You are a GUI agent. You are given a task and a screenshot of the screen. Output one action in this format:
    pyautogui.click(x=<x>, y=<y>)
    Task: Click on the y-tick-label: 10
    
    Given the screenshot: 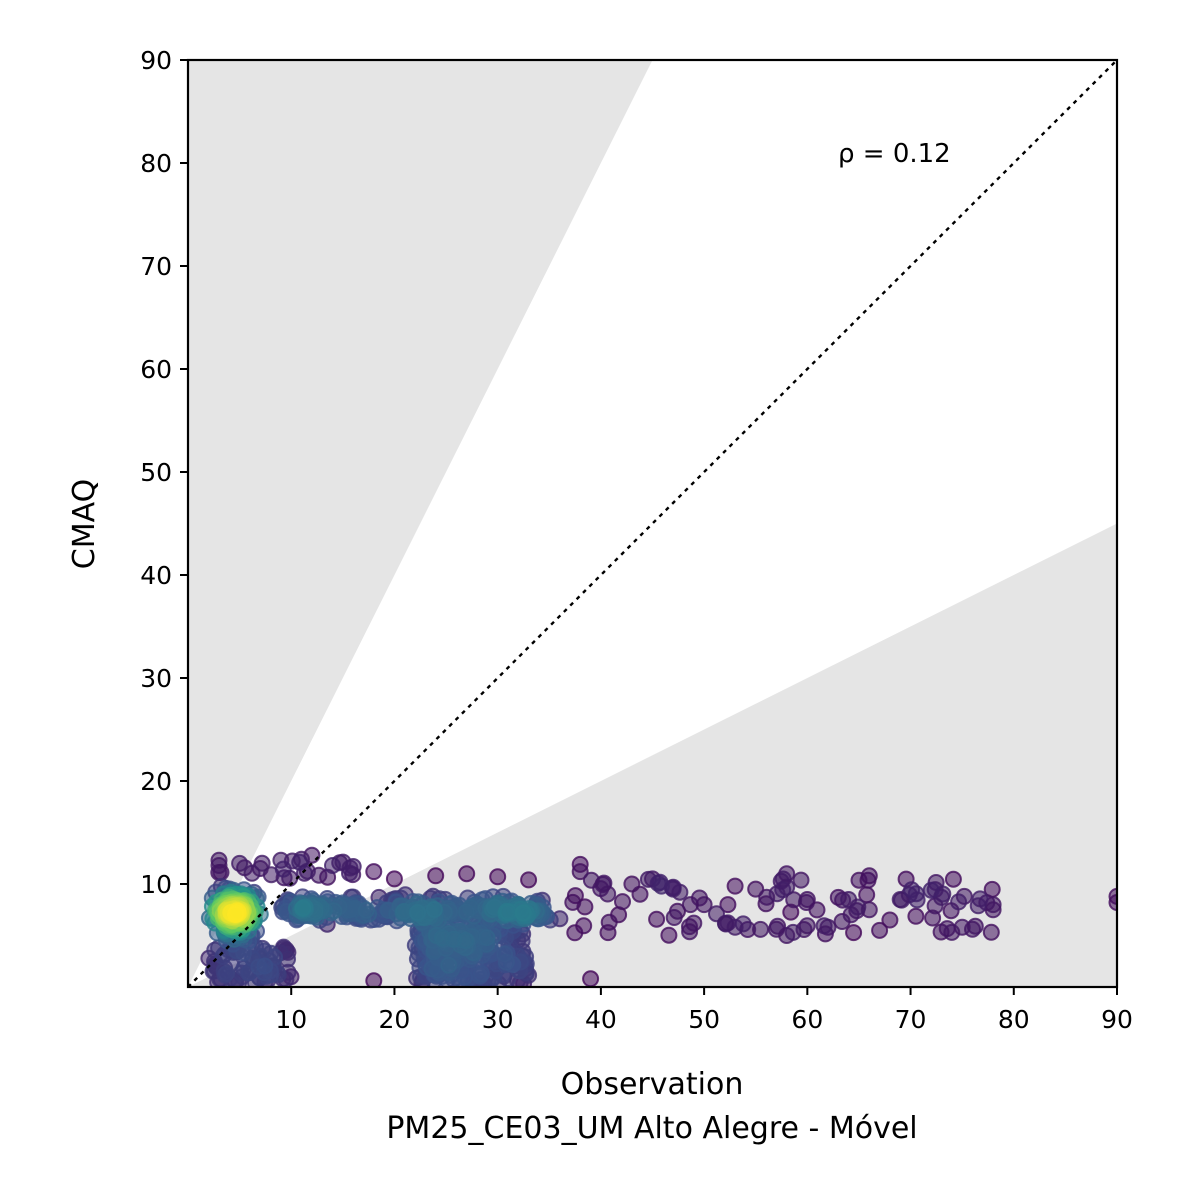 What is the action you would take?
    pyautogui.click(x=156, y=884)
    